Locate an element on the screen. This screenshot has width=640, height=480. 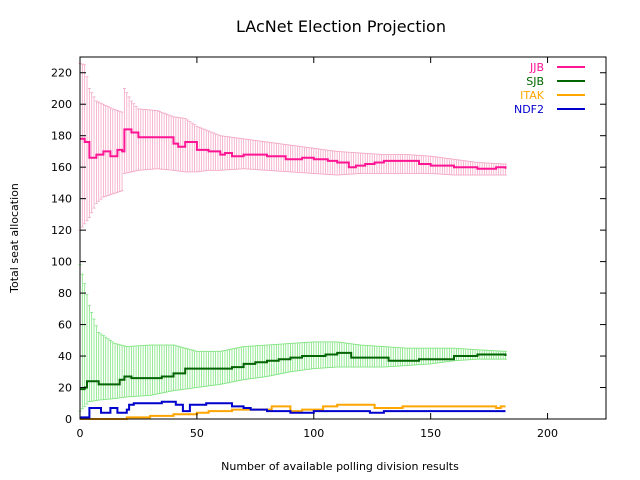
y-tick-label: 140 is located at coordinates (61, 199).